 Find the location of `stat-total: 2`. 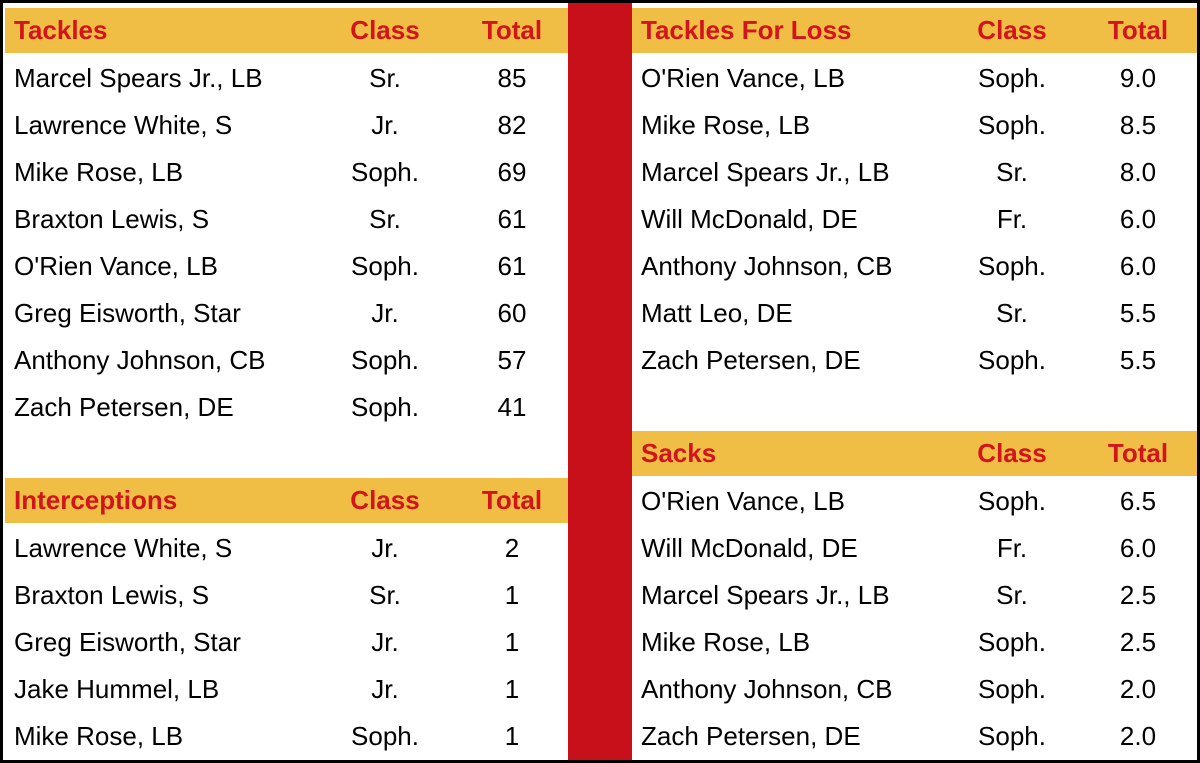

stat-total: 2 is located at coordinates (512, 548).